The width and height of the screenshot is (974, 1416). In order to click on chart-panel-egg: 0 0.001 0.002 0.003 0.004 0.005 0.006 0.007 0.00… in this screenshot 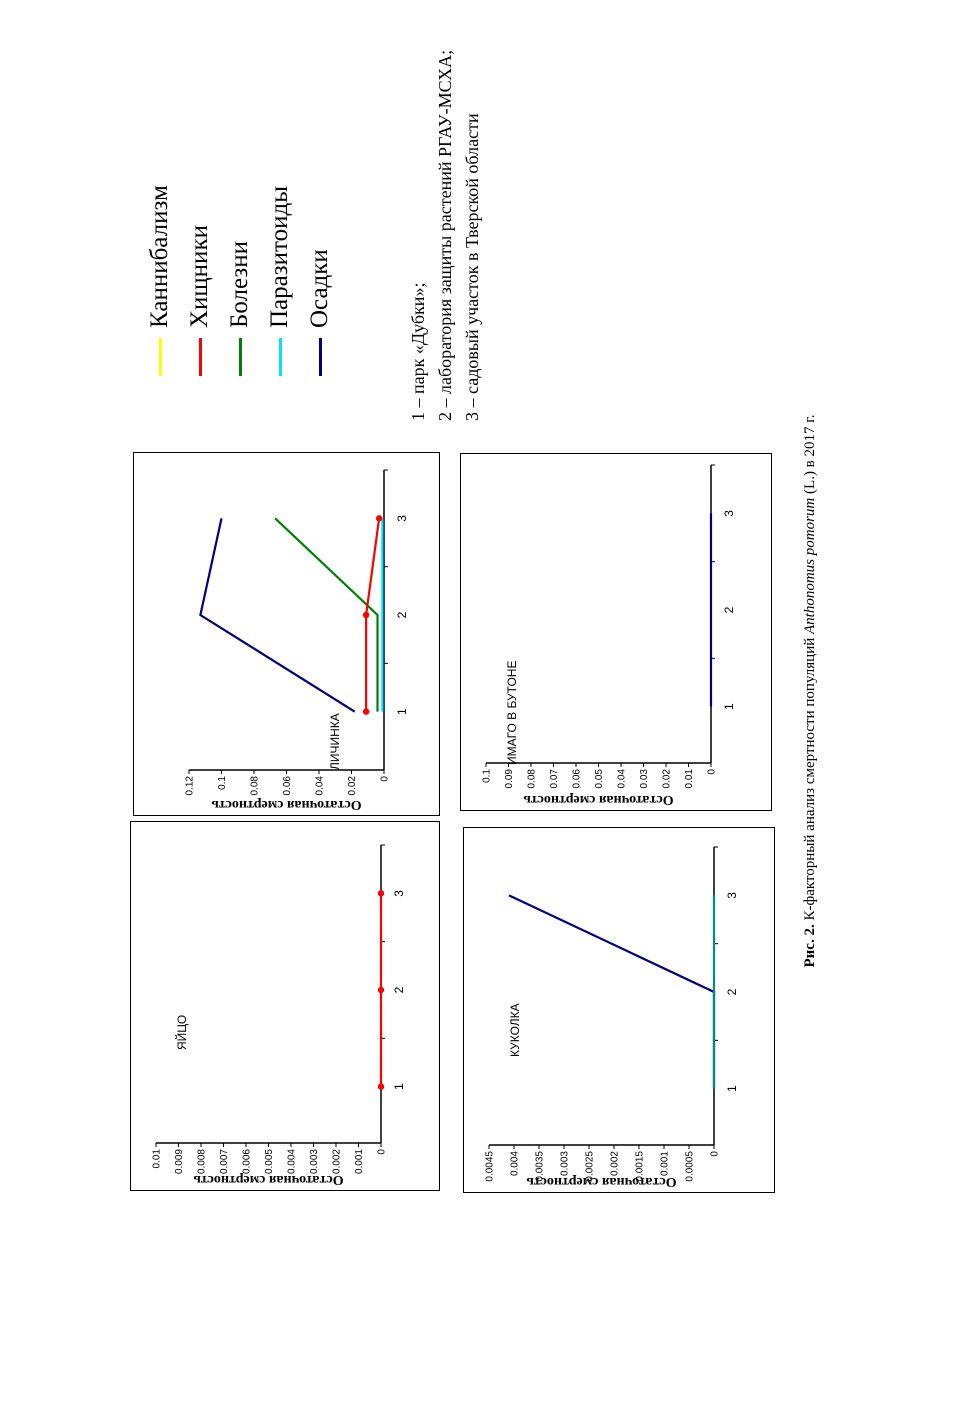, I will do `click(285, 1006)`.